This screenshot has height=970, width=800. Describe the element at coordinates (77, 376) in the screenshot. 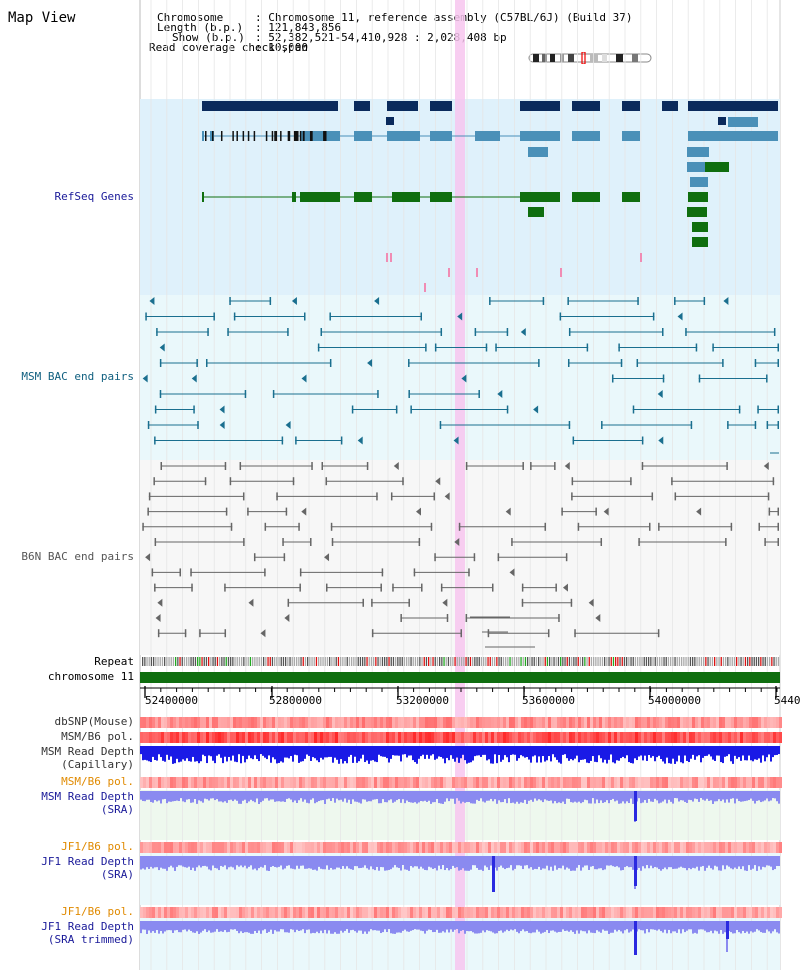

I see `track-label-msm-bac: MSM BAC end pairs` at that location.